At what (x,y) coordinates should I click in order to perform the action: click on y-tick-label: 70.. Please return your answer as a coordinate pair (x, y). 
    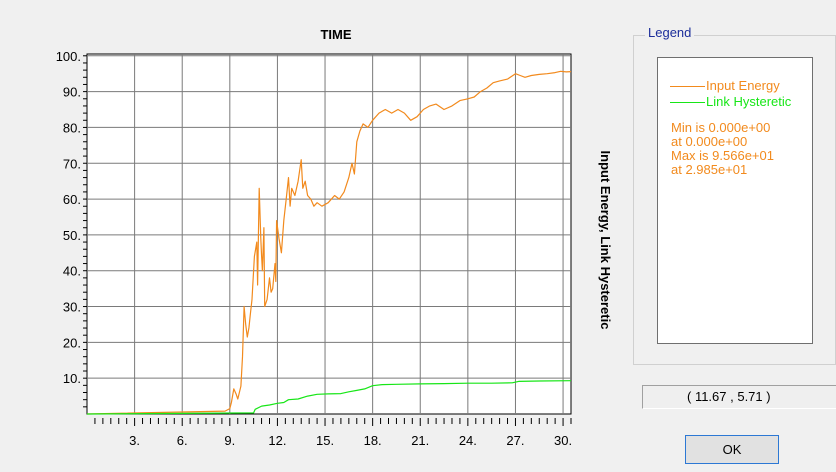
    Looking at the image, I should click on (72, 163).